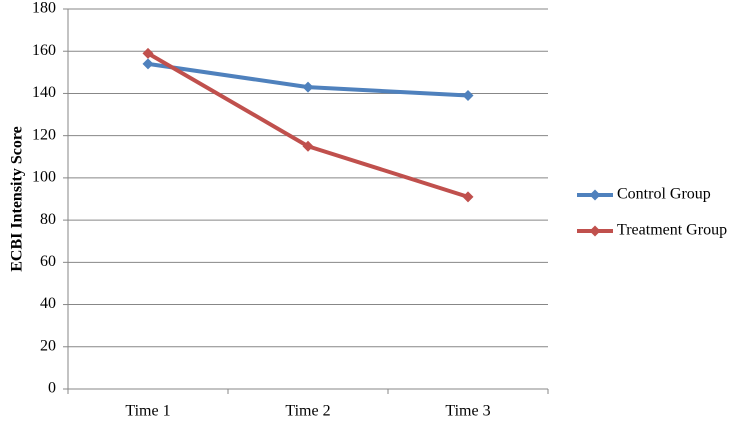 This screenshot has width=751, height=425. What do you see at coordinates (672, 230) in the screenshot?
I see `legend-label: Treatment Group` at bounding box center [672, 230].